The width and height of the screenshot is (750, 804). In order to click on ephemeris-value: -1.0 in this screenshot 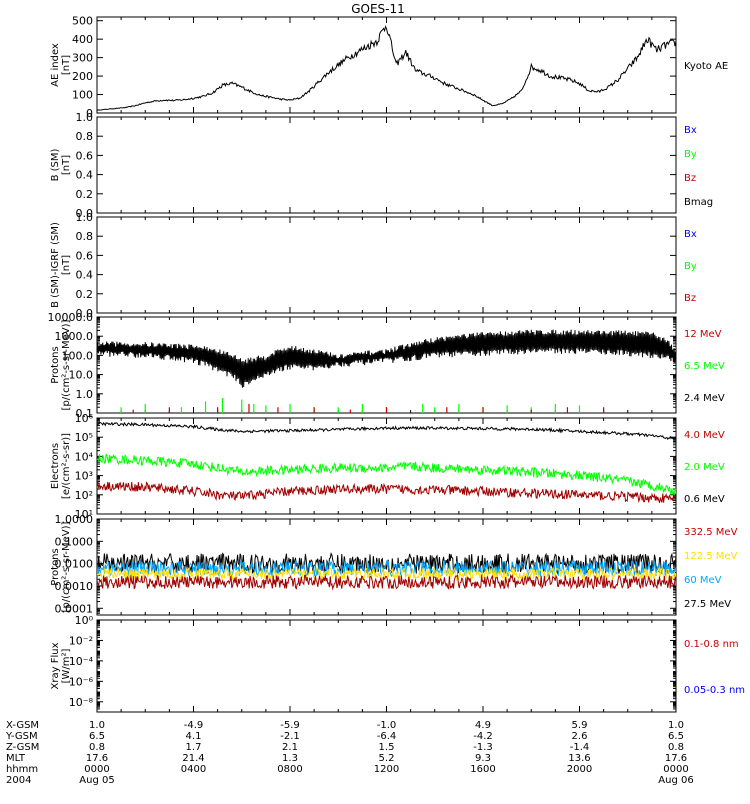, I will do `click(387, 725)`.